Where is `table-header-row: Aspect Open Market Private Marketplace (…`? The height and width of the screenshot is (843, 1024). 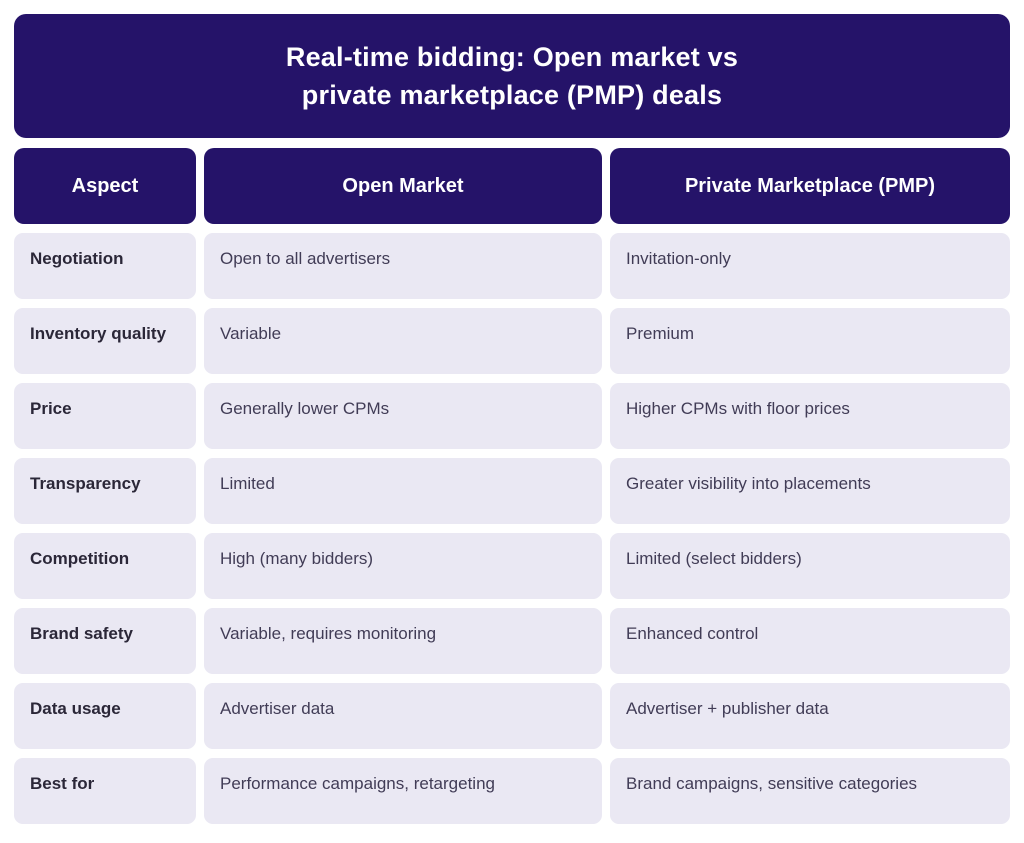
table-header-row: Aspect Open Market Private Marketplace (… is located at coordinates (512, 186).